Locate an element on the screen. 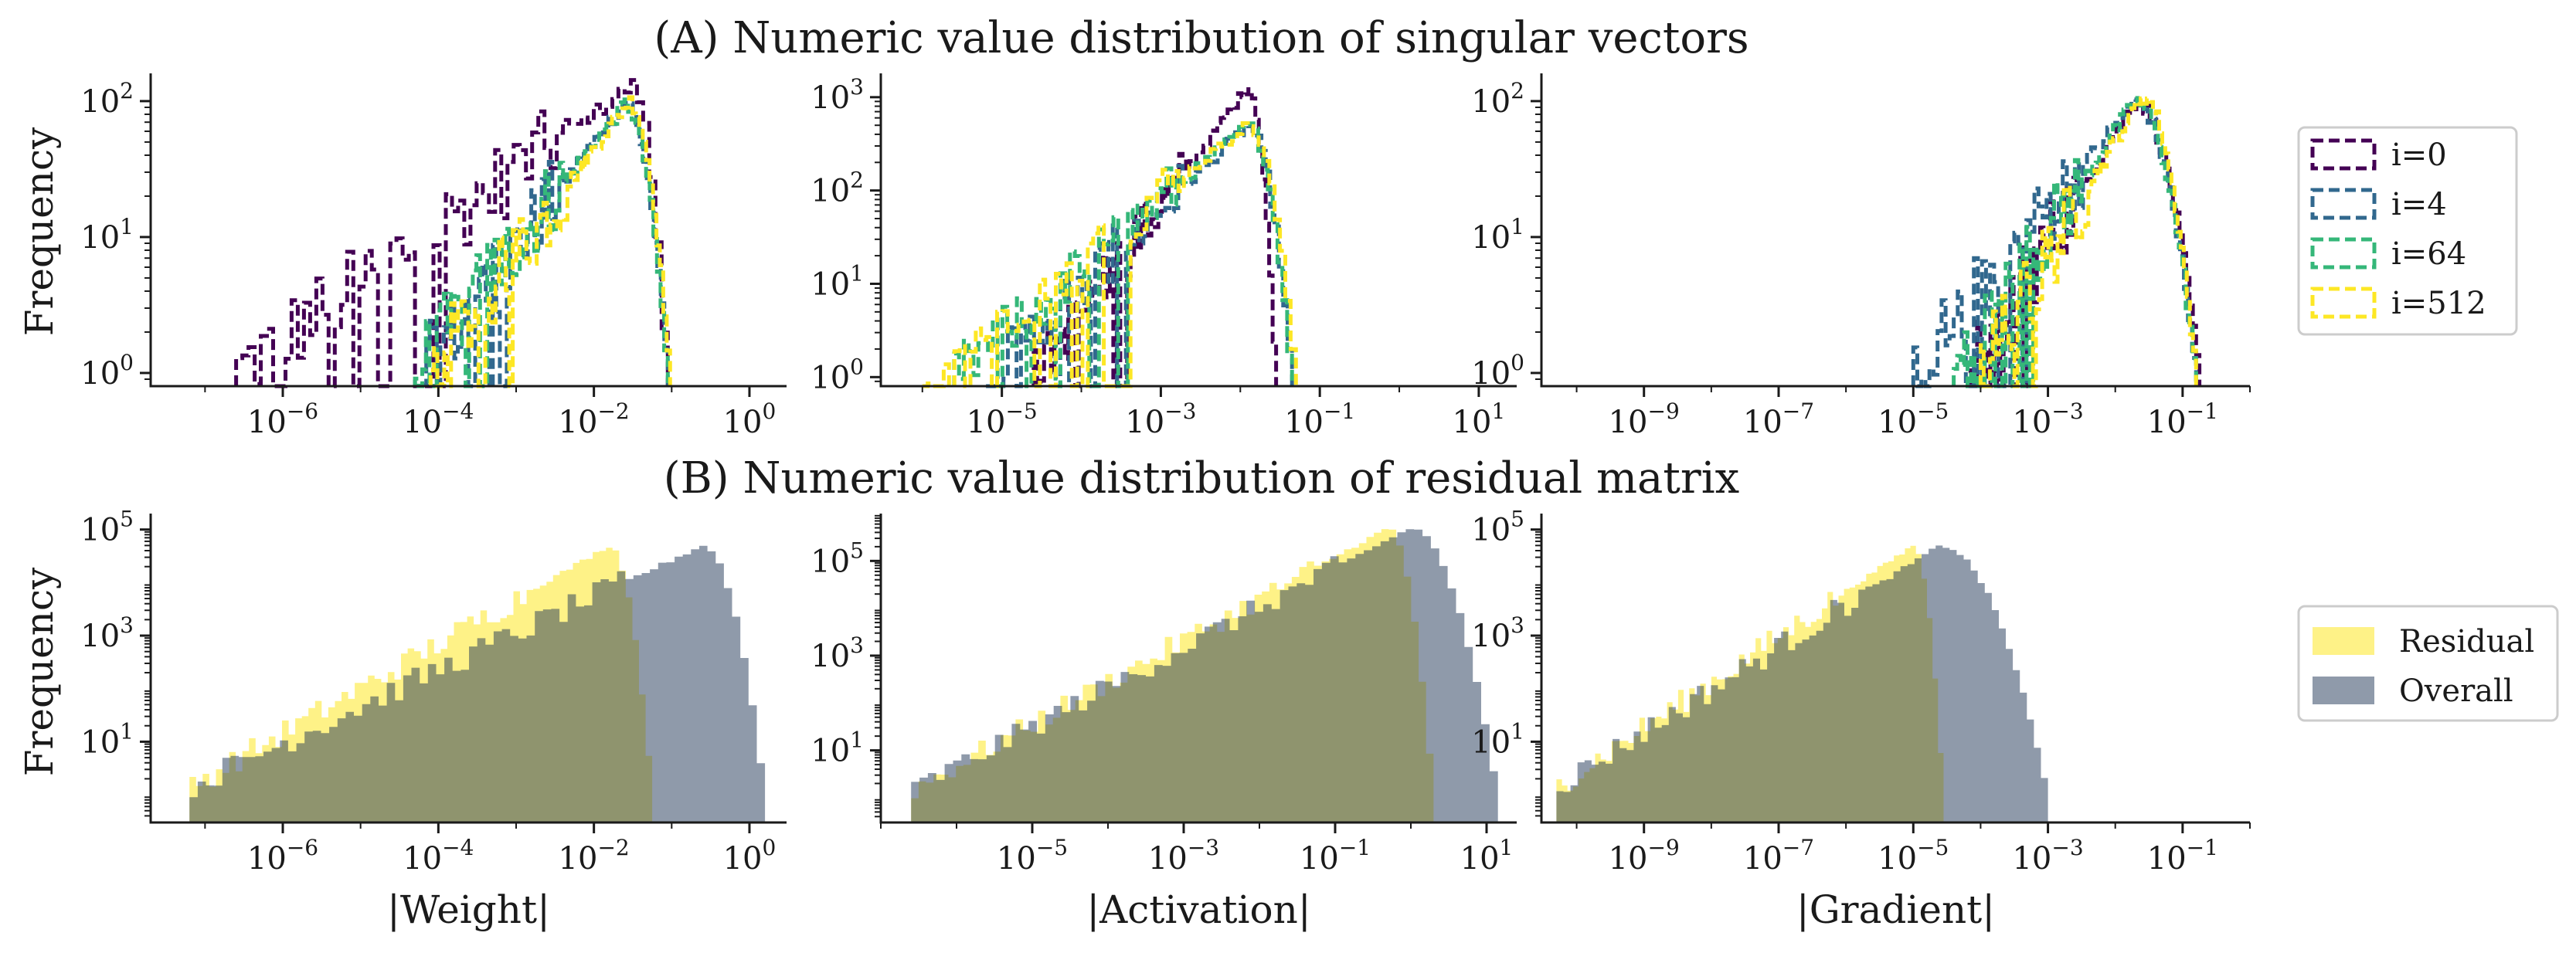  panel-B2: 10⁻⁵ 10⁻³ 10⁻¹ 10¹ 10¹ 10³ 10⁵ |Activation| is located at coordinates (1164, 723).